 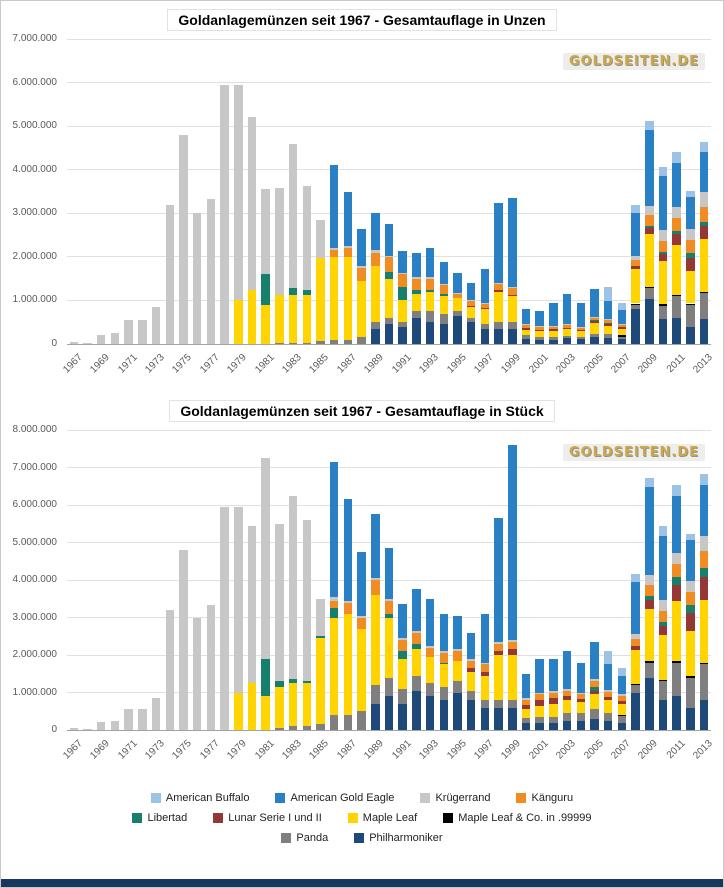 What do you see at coordinates (35, 300) in the screenshot?
I see `y-tick-label: 1.000.000` at bounding box center [35, 300].